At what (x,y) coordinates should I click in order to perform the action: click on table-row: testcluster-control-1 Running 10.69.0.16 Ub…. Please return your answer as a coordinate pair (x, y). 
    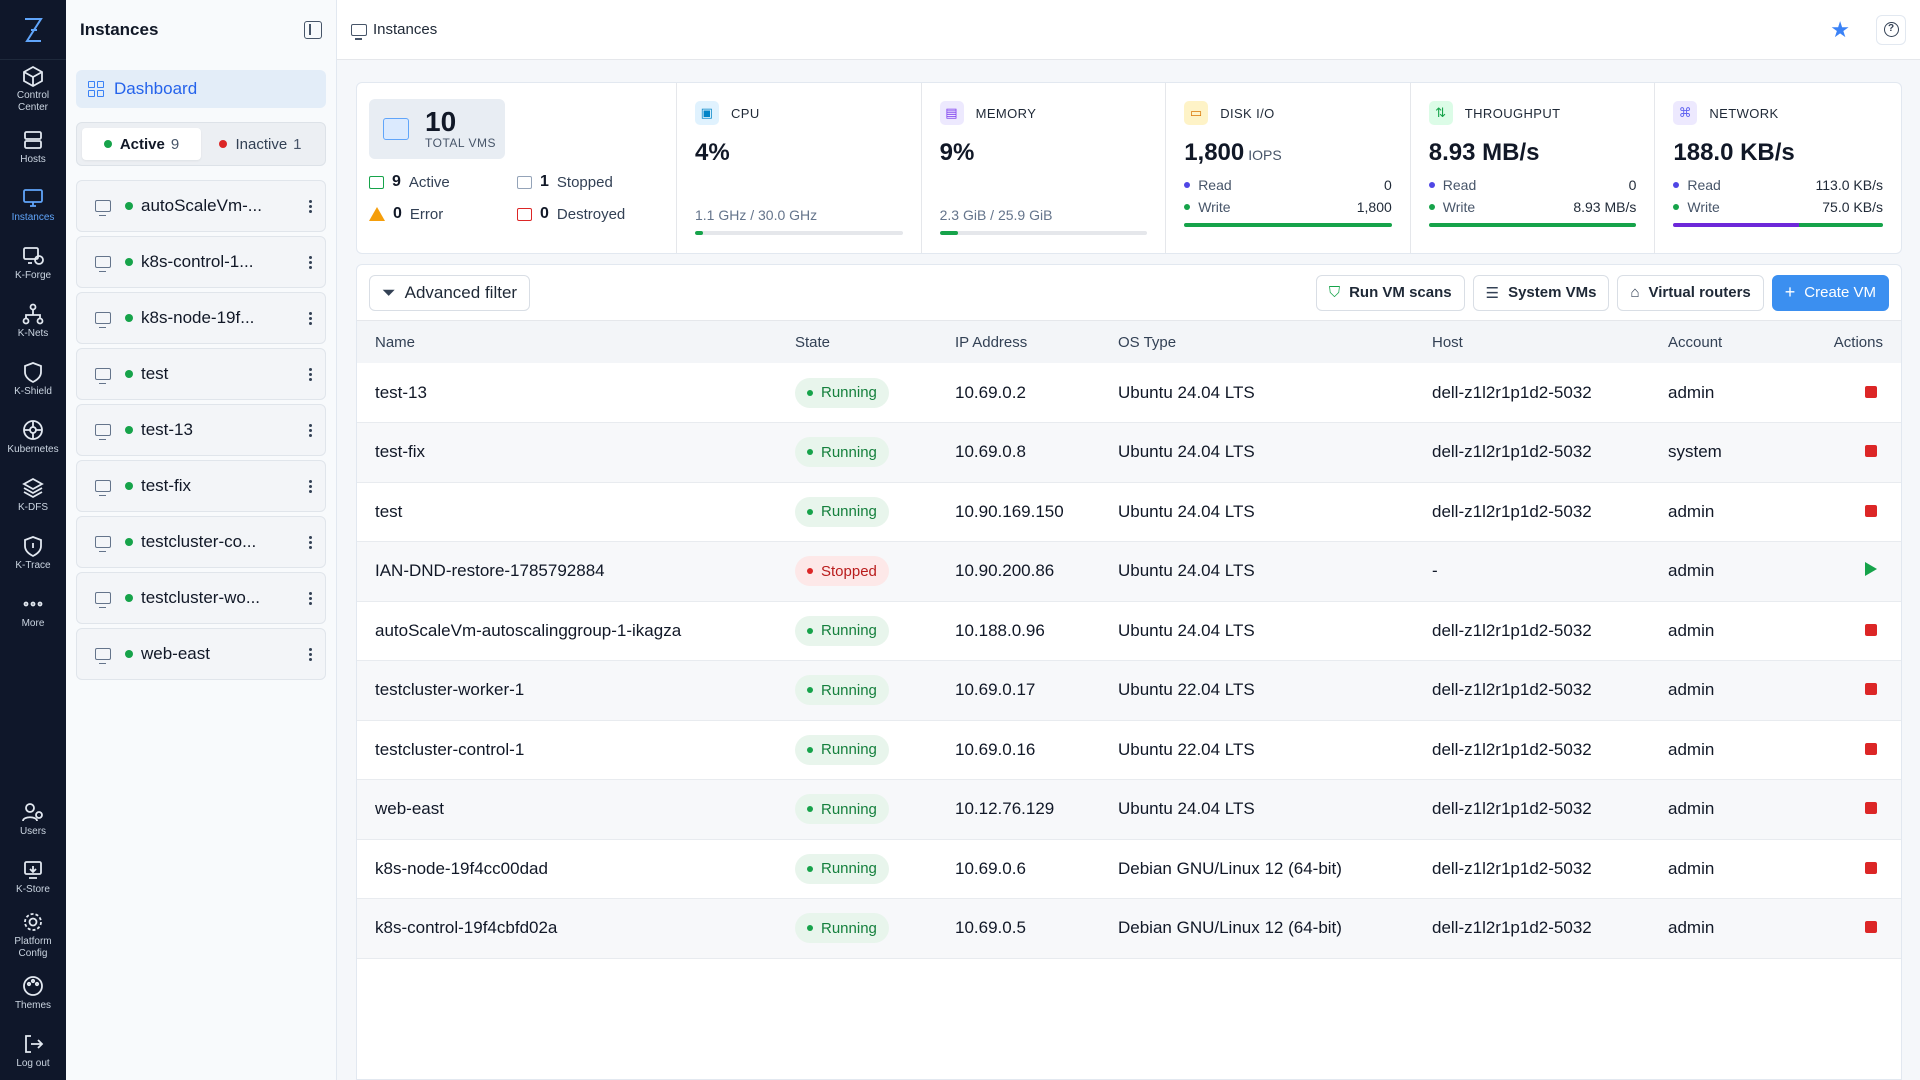
    Looking at the image, I should click on (1129, 750).